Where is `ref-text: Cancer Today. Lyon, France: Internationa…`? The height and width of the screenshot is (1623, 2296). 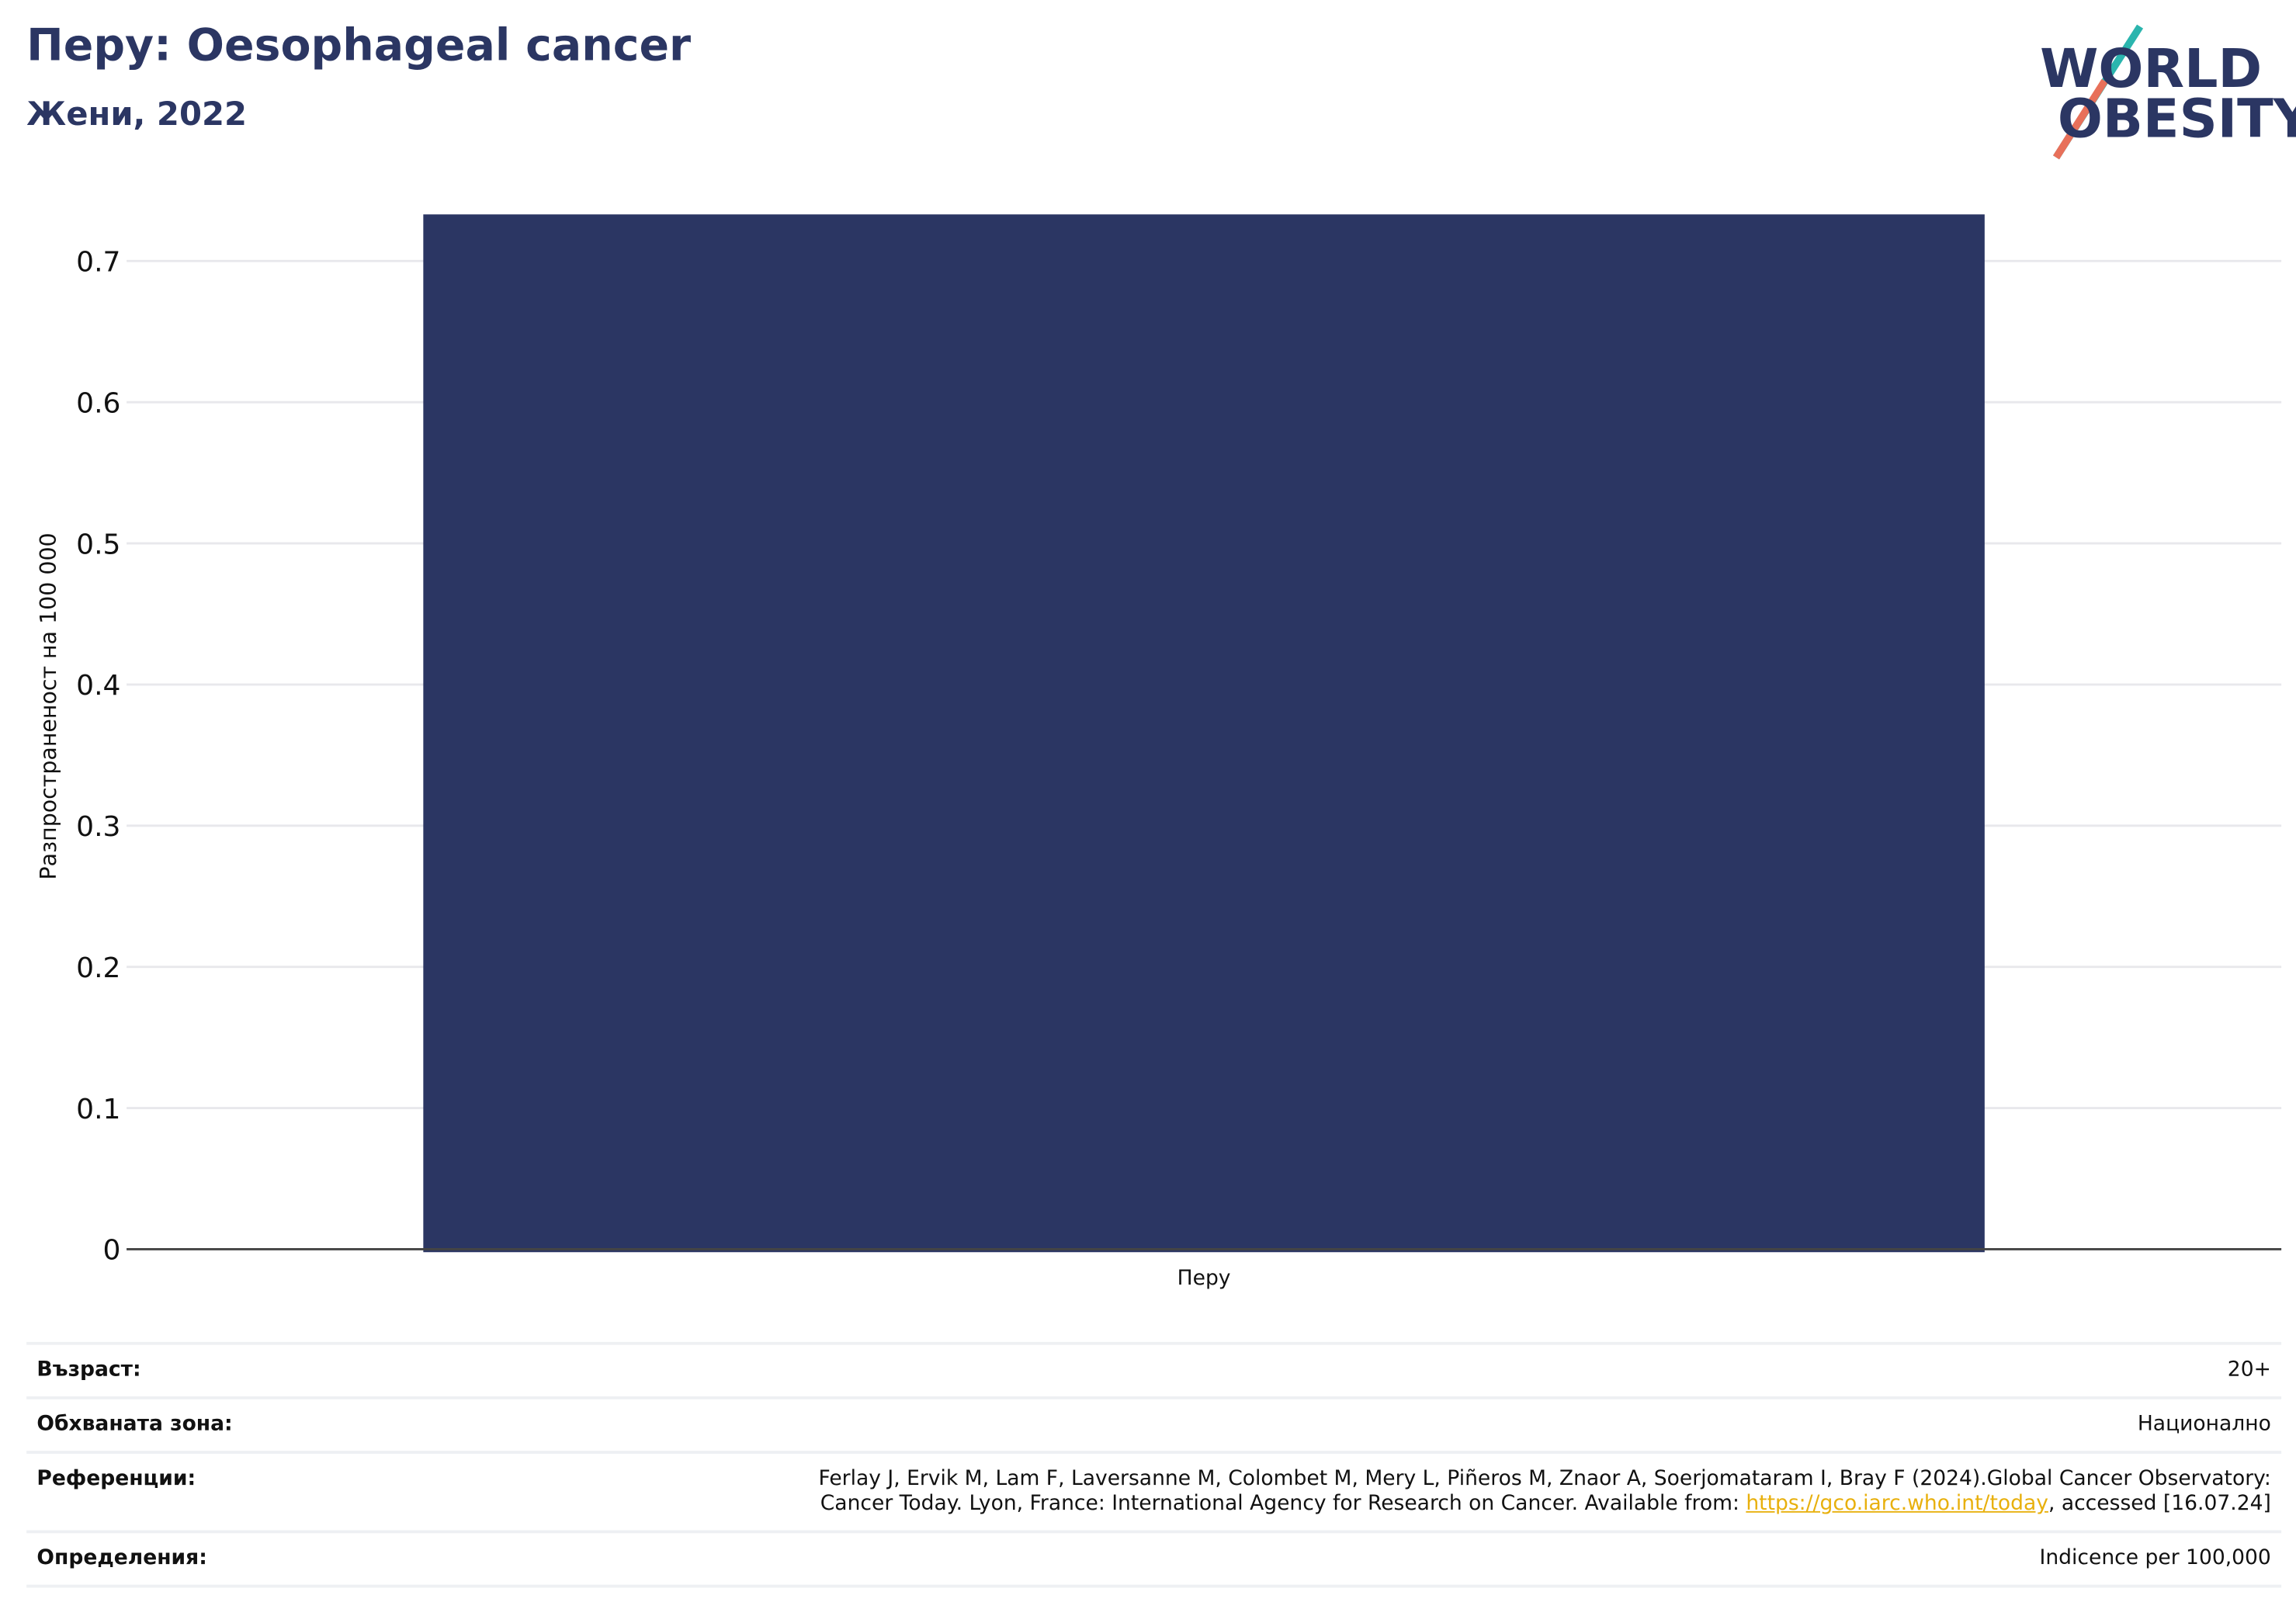 ref-text: Cancer Today. Lyon, France: Internationa… is located at coordinates (1283, 1504).